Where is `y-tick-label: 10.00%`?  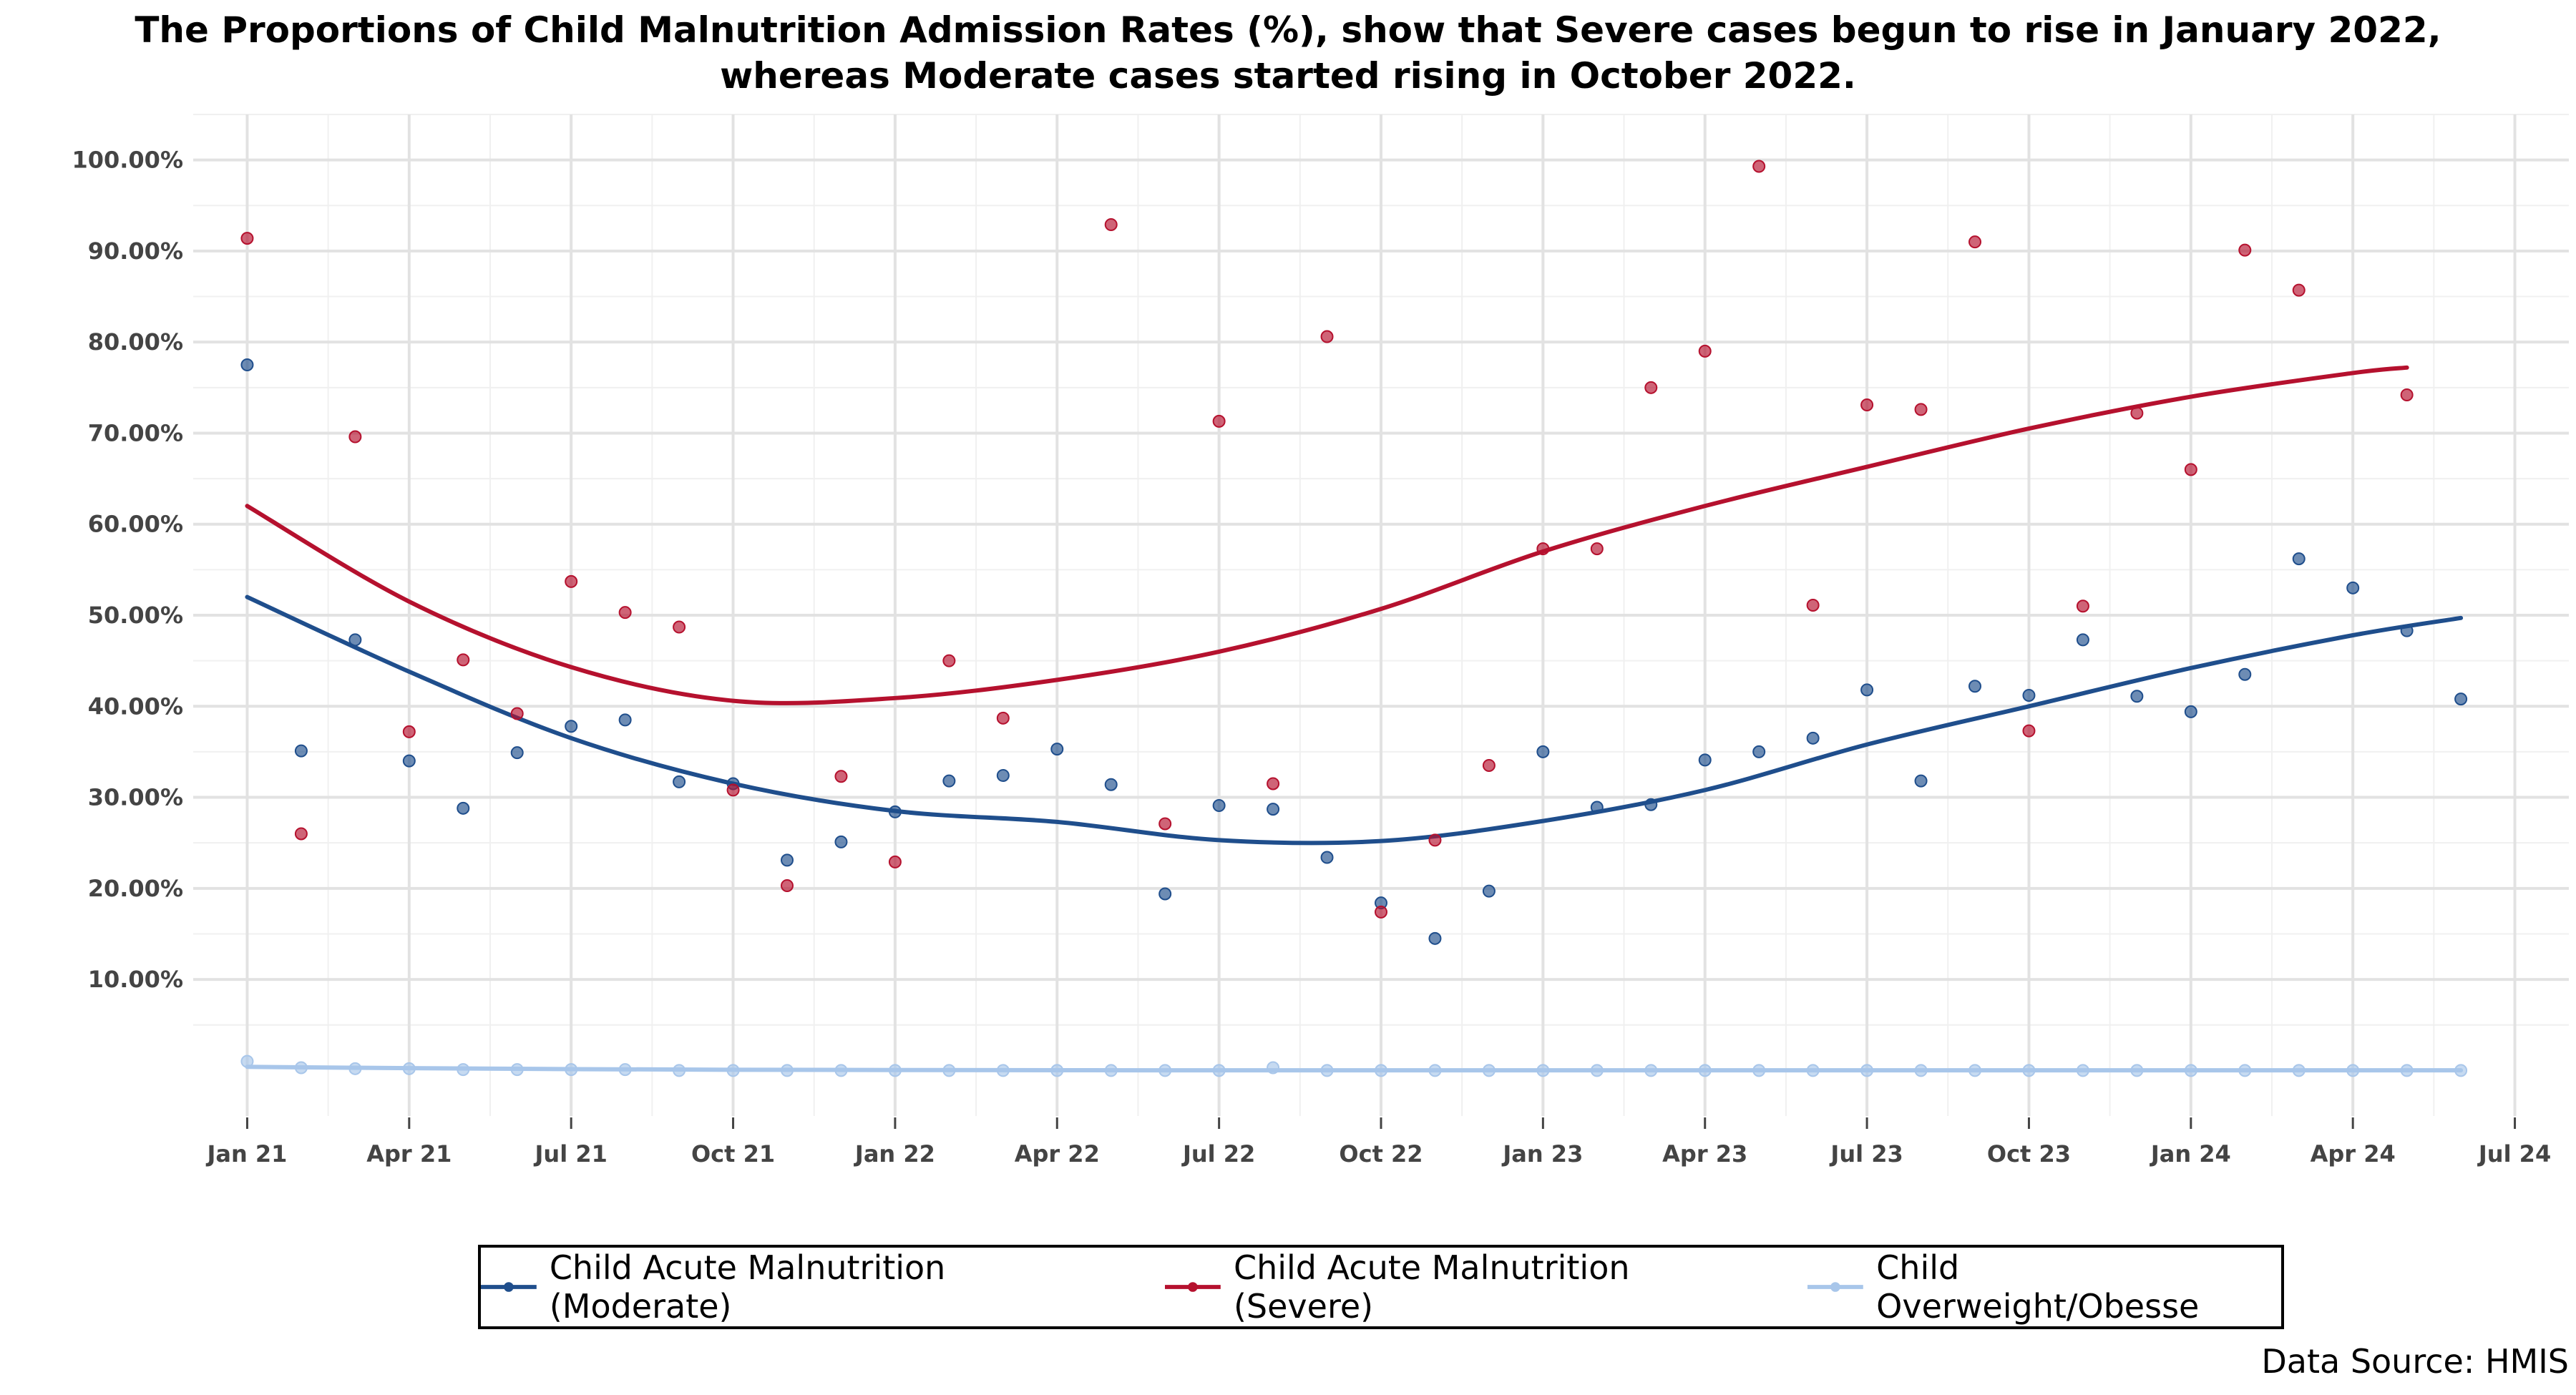
y-tick-label: 10.00% is located at coordinates (135, 979).